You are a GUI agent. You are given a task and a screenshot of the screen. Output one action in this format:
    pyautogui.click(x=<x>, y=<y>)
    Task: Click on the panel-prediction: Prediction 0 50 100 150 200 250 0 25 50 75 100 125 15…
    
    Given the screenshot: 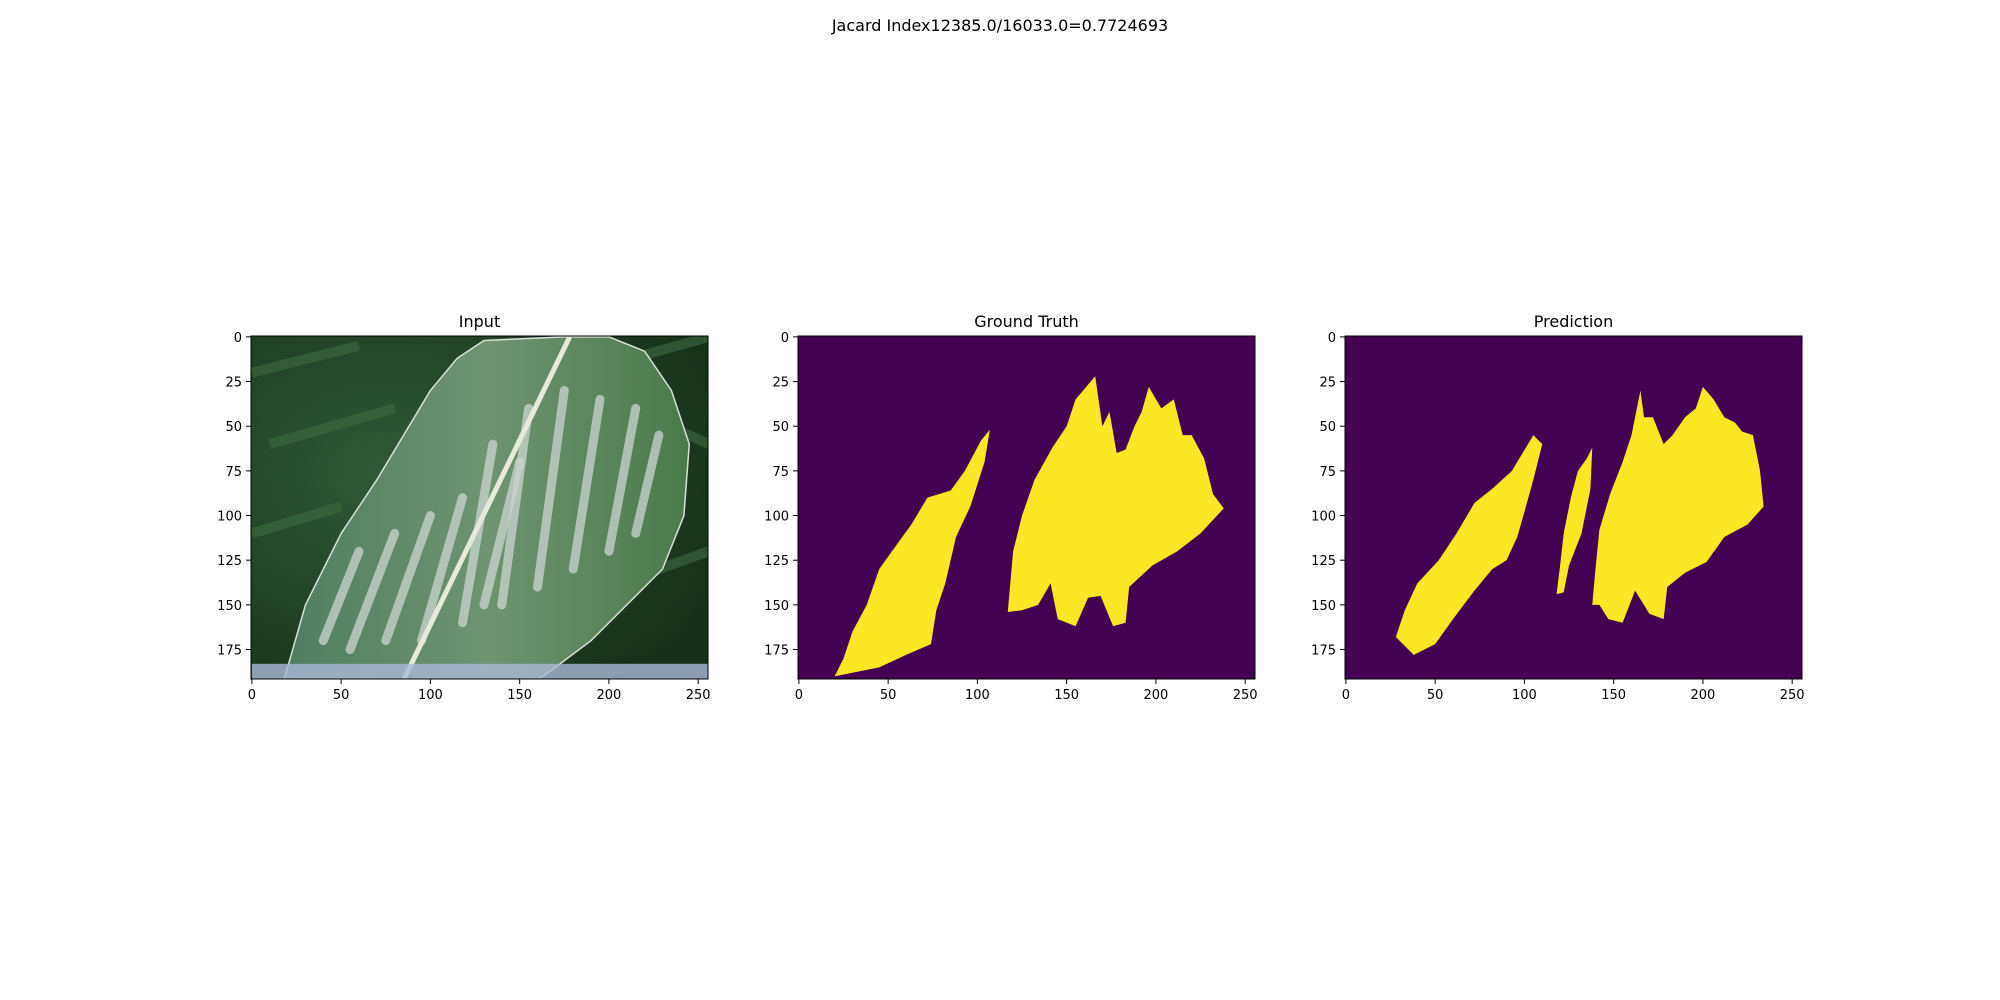 What is the action you would take?
    pyautogui.click(x=1557, y=507)
    